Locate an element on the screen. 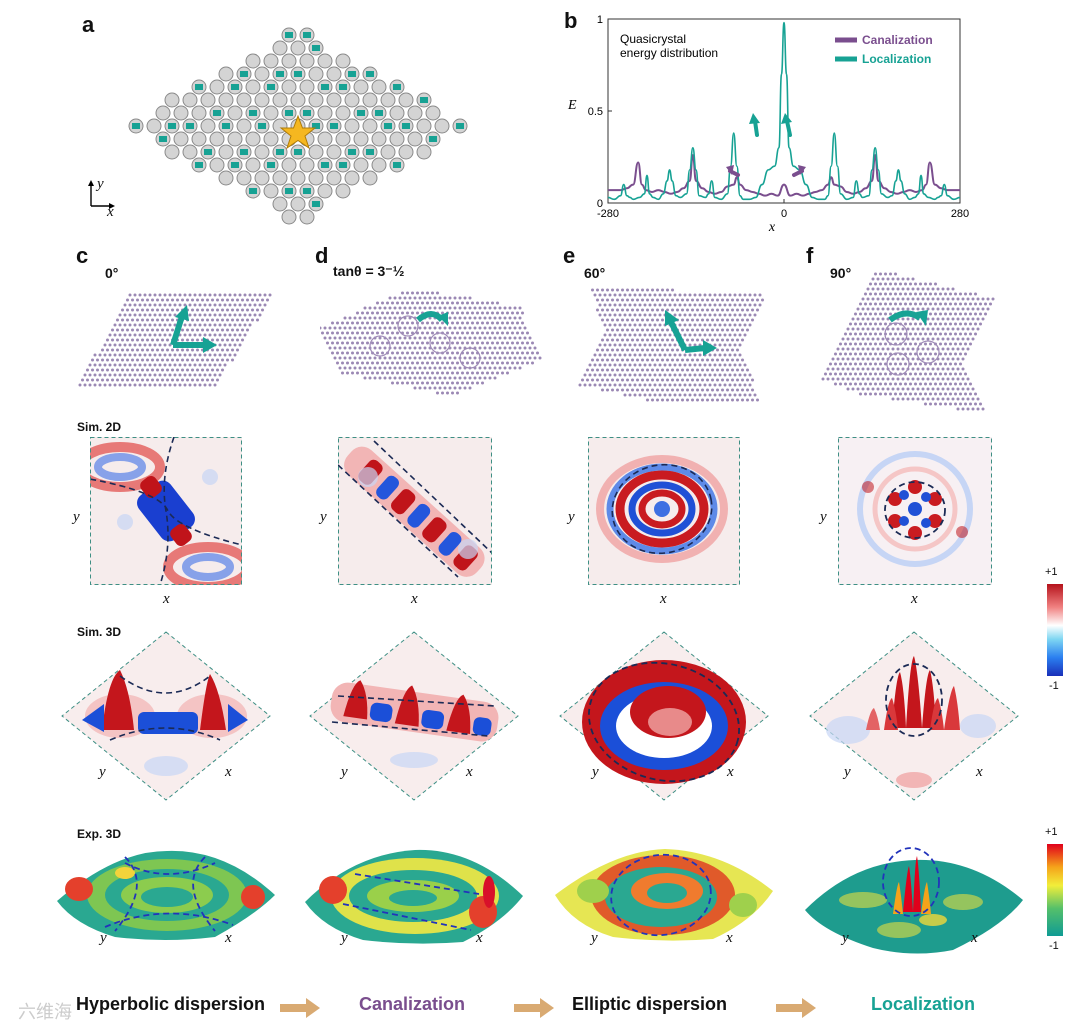 The width and height of the screenshot is (1080, 1030). panel-a-axis-x: x is located at coordinates (110, 212).